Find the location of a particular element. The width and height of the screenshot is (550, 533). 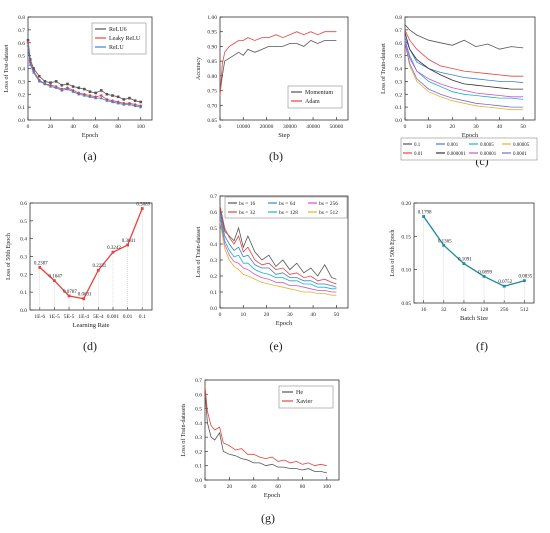

y-tick-label: 0.90 is located at coordinates (212, 47).